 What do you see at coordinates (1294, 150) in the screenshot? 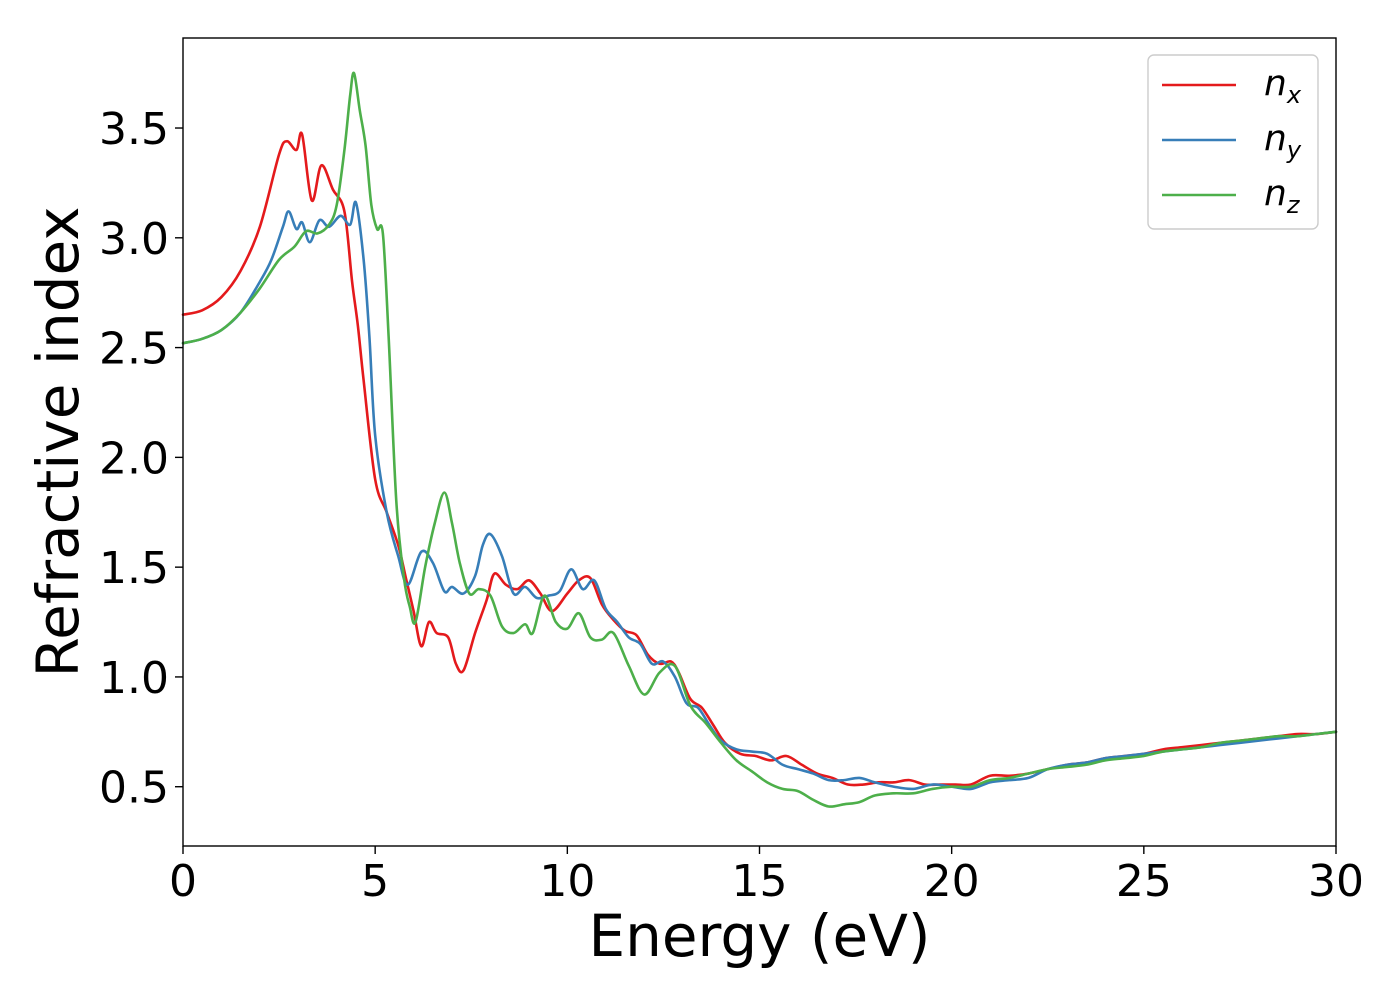
I see `legend-subscript: y` at bounding box center [1294, 150].